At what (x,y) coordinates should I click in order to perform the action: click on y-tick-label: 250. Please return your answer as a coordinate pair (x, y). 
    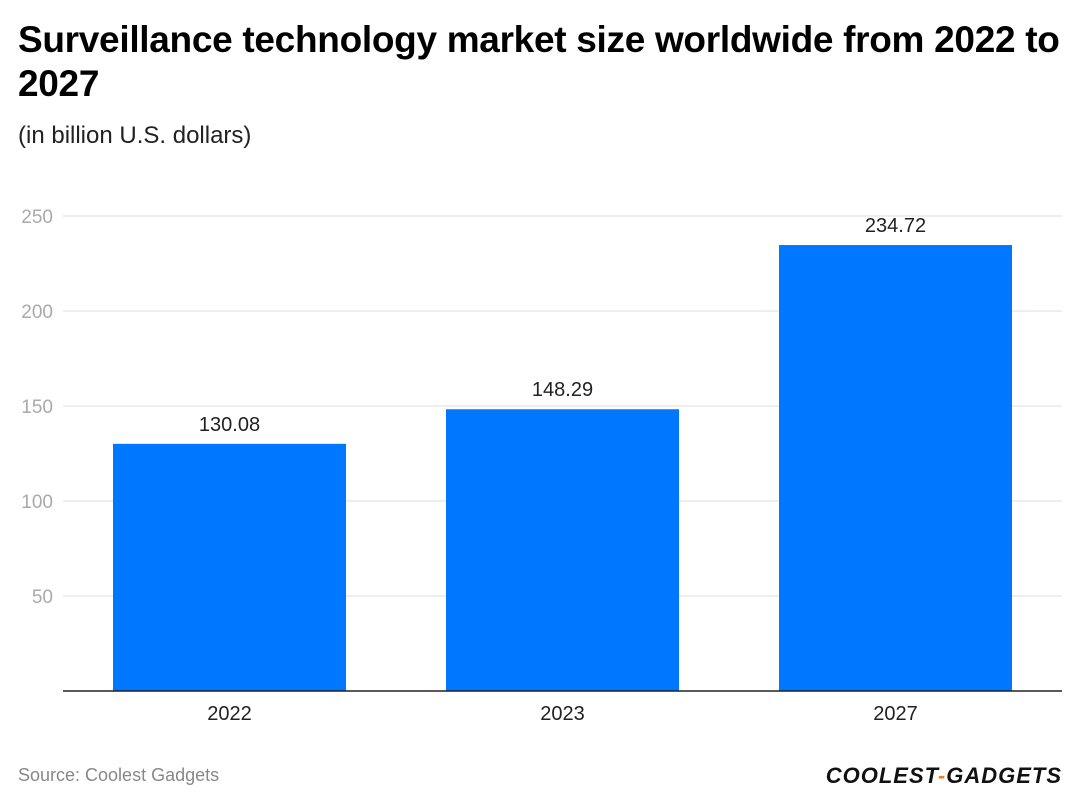
    Looking at the image, I should click on (37, 217).